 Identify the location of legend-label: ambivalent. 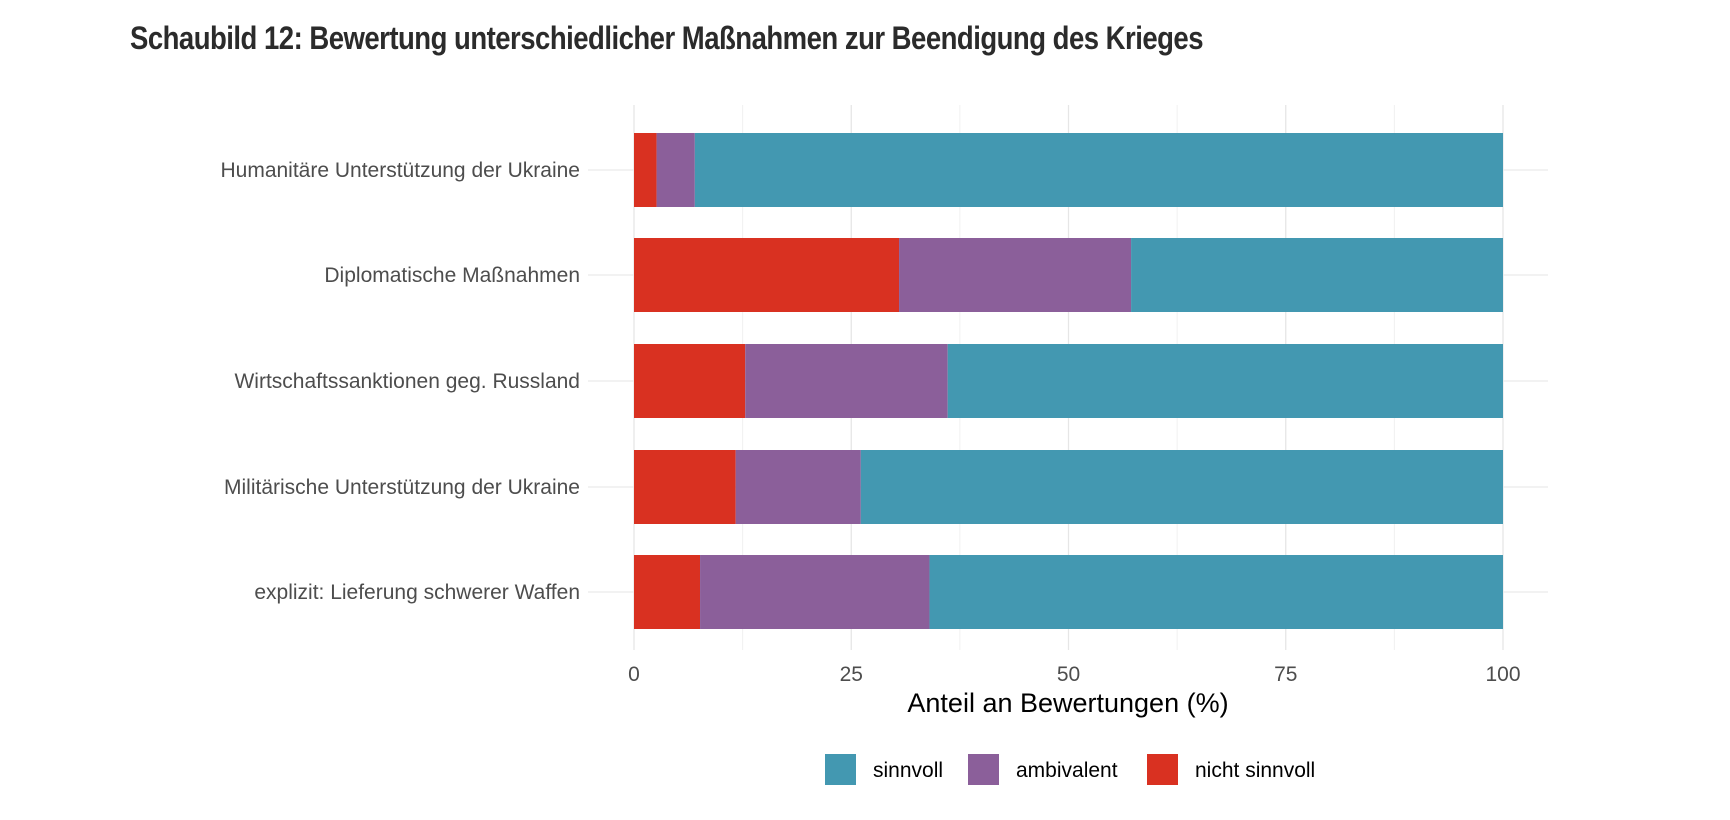
(1067, 770).